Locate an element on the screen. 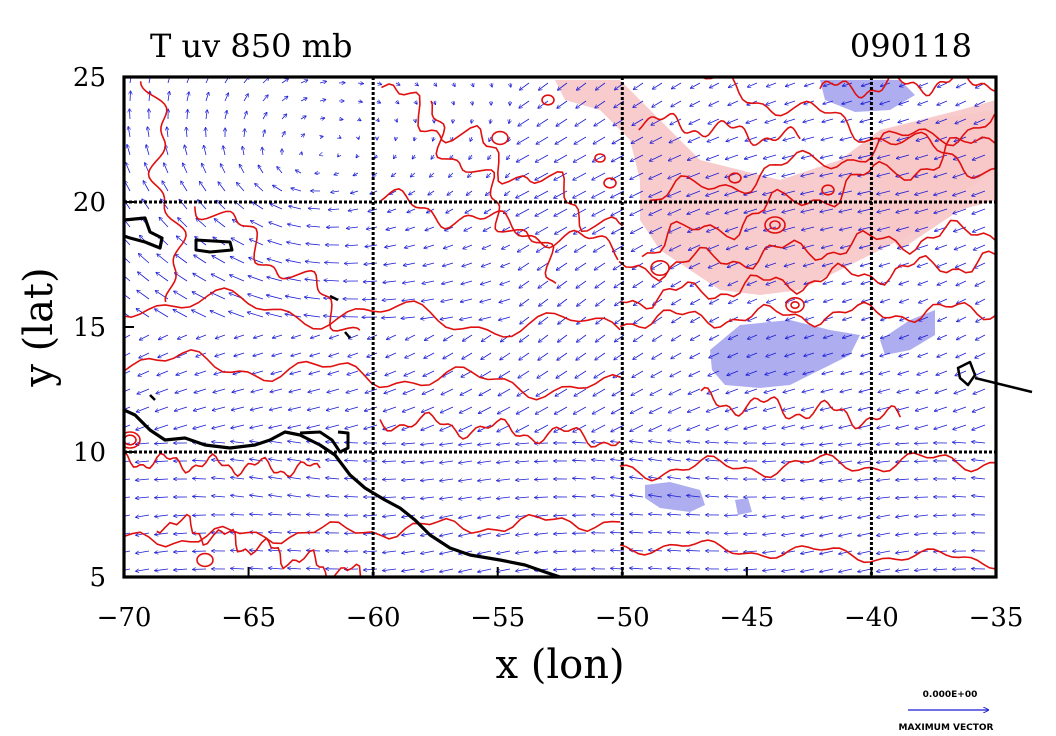 The height and width of the screenshot is (736, 1056). closed-contour is located at coordinates (600, 158).